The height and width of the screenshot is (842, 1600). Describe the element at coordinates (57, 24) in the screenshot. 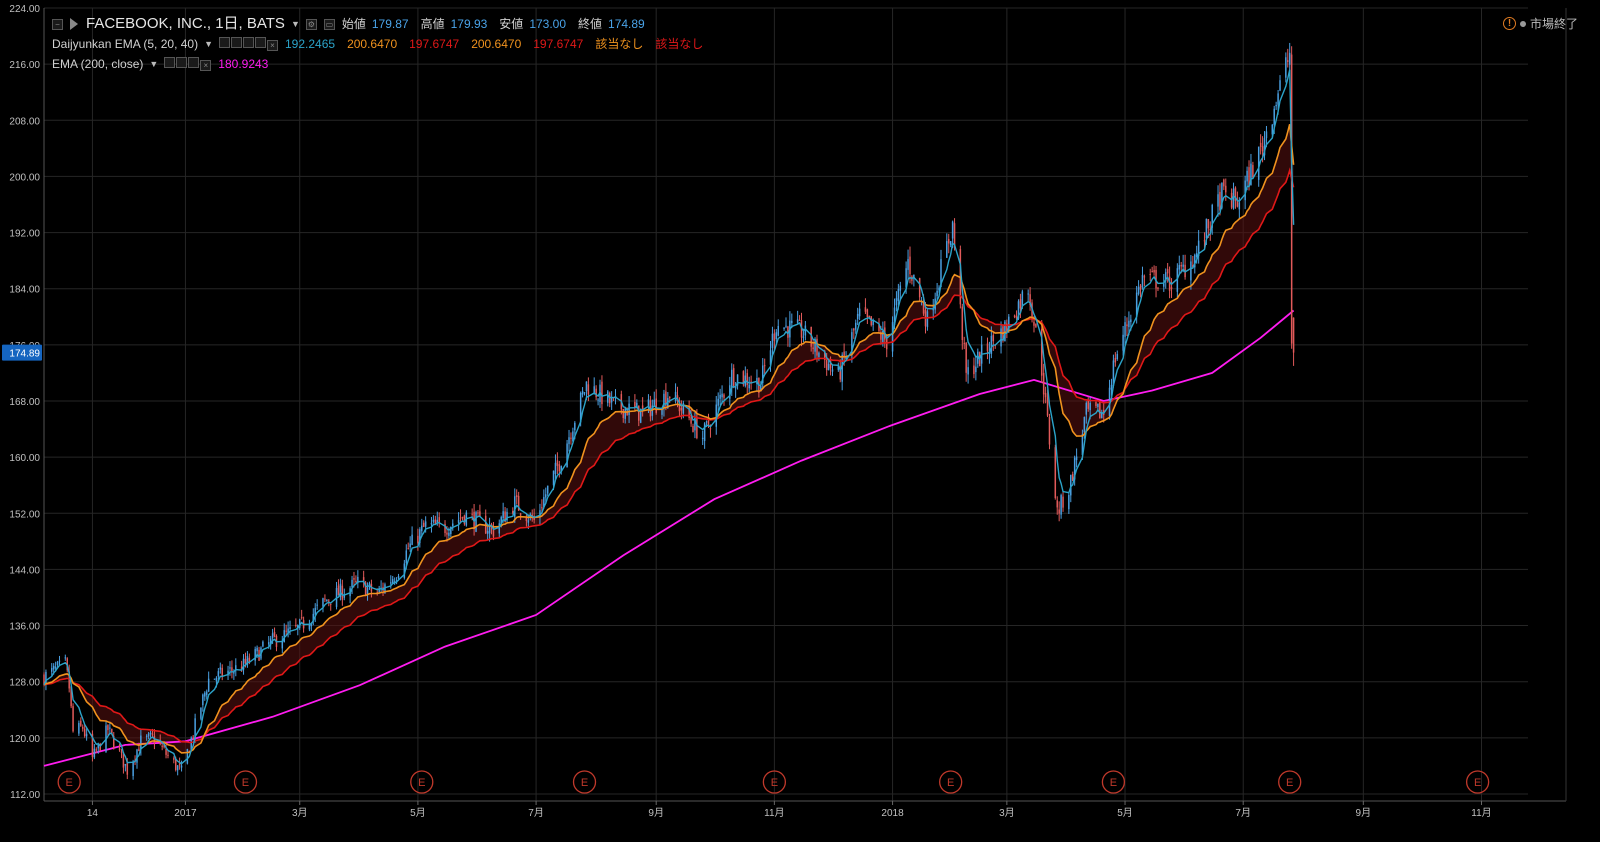

I see `collapse-icon: −` at that location.